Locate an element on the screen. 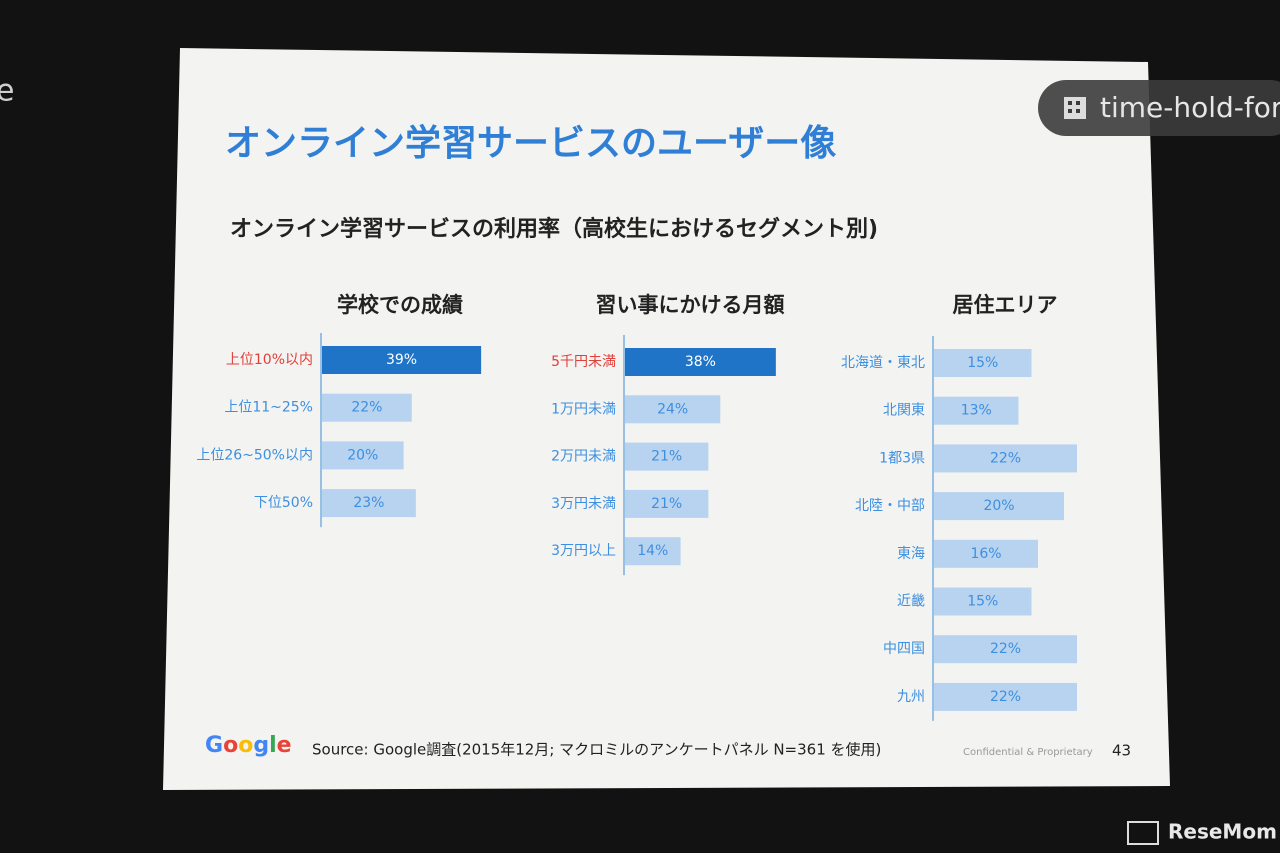 The width and height of the screenshot is (1280, 853). logo: Google is located at coordinates (248, 745).